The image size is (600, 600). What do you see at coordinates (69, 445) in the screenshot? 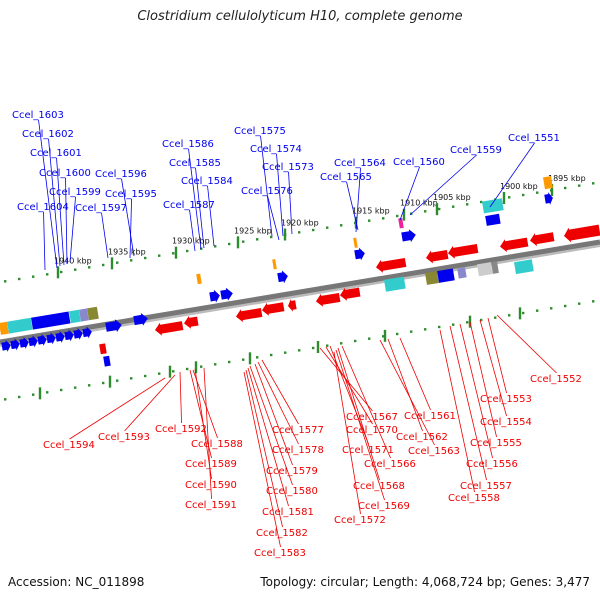
I see `reverse-gene-label: Ccel_1594` at bounding box center [69, 445].